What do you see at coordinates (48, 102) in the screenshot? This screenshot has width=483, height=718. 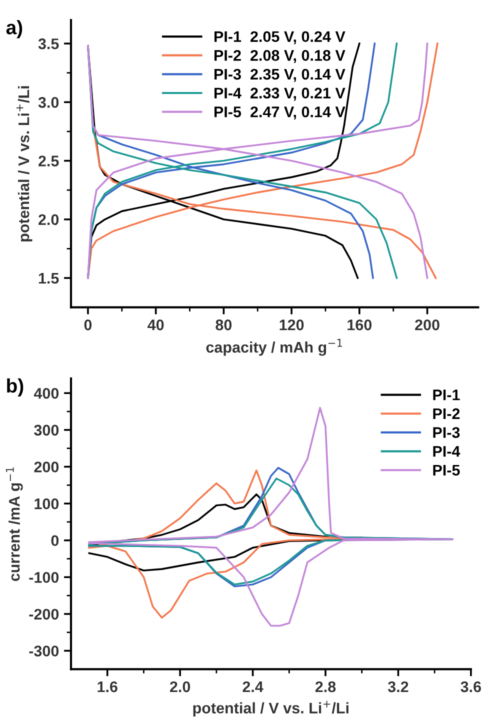 I see `y-tick-label: 3.0` at bounding box center [48, 102].